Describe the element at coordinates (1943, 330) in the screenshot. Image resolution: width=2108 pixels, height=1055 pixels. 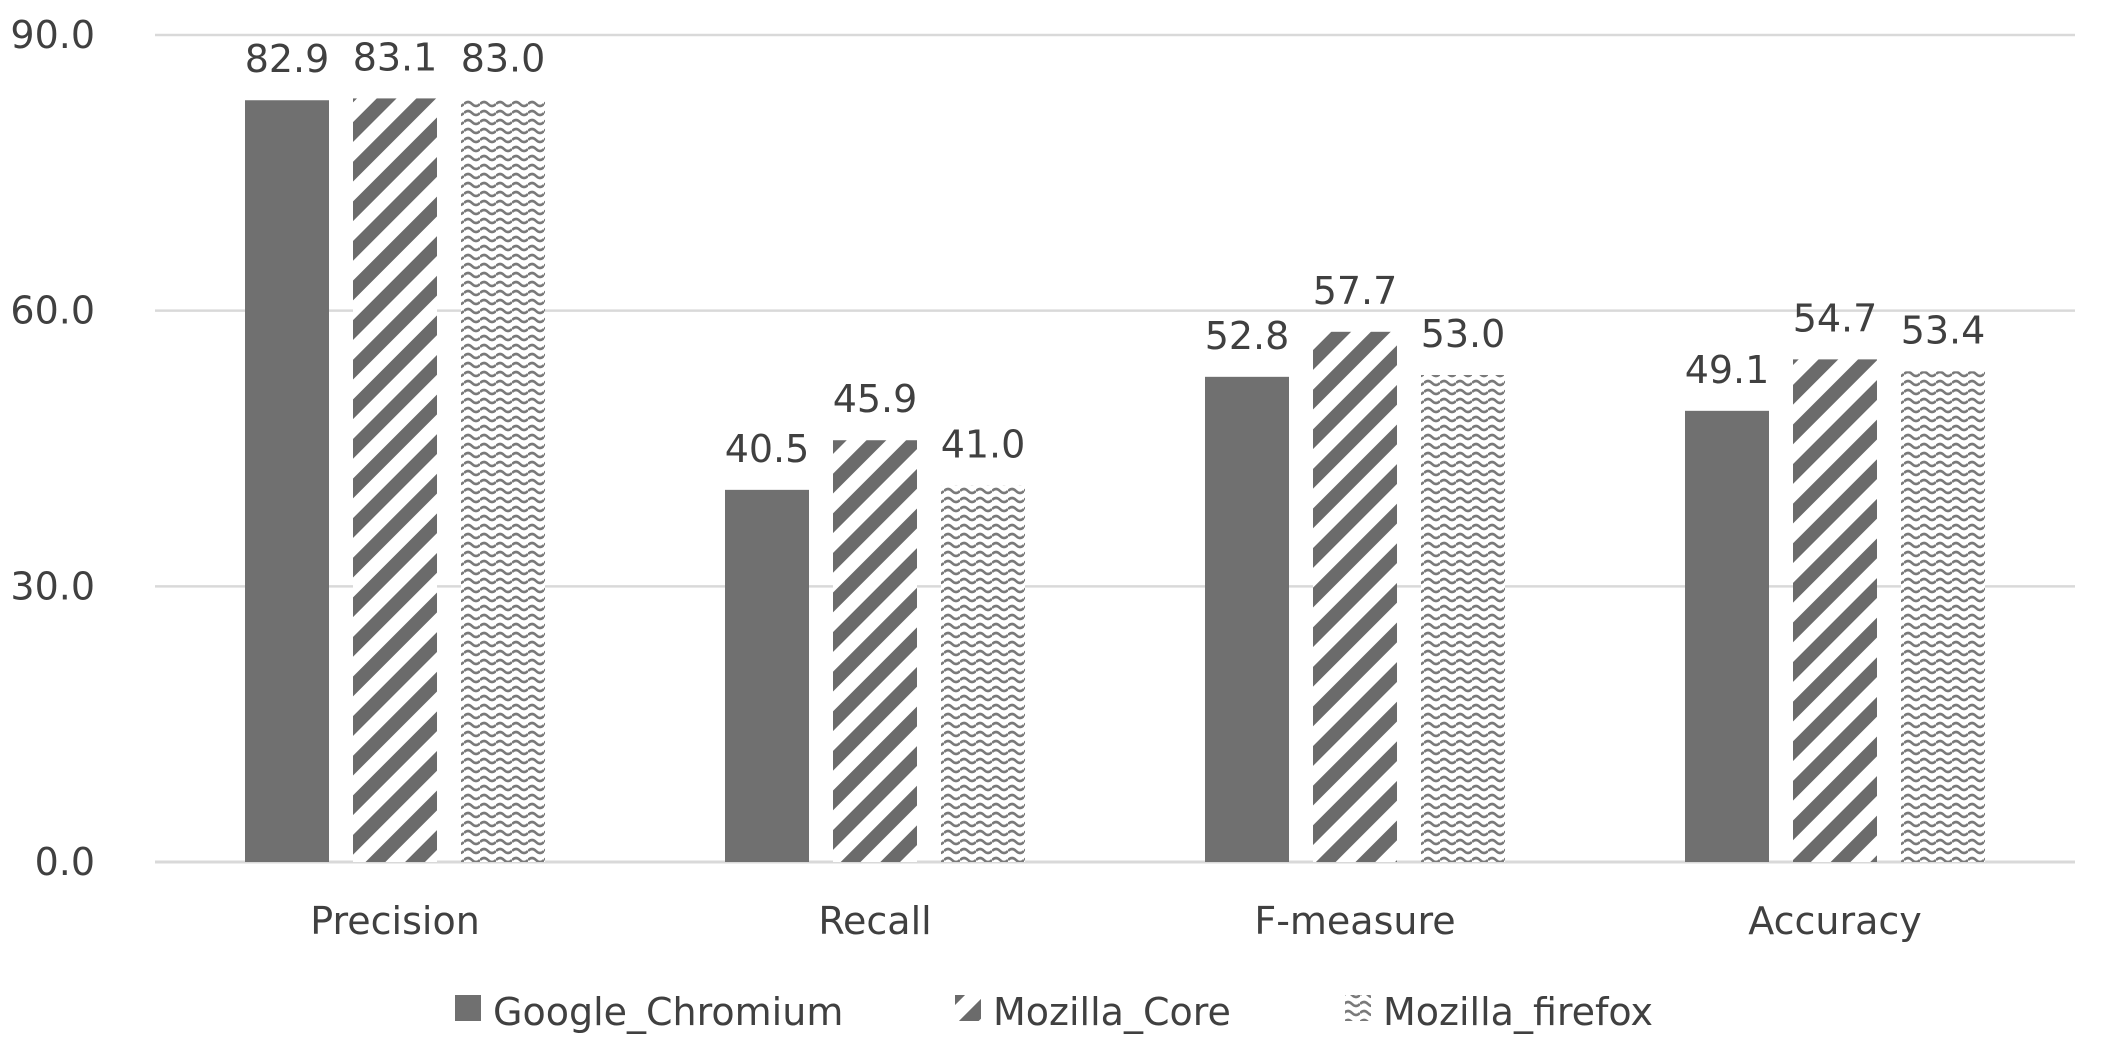
I see `data-label-mozilla-firefox-accuracy: 53.4` at that location.